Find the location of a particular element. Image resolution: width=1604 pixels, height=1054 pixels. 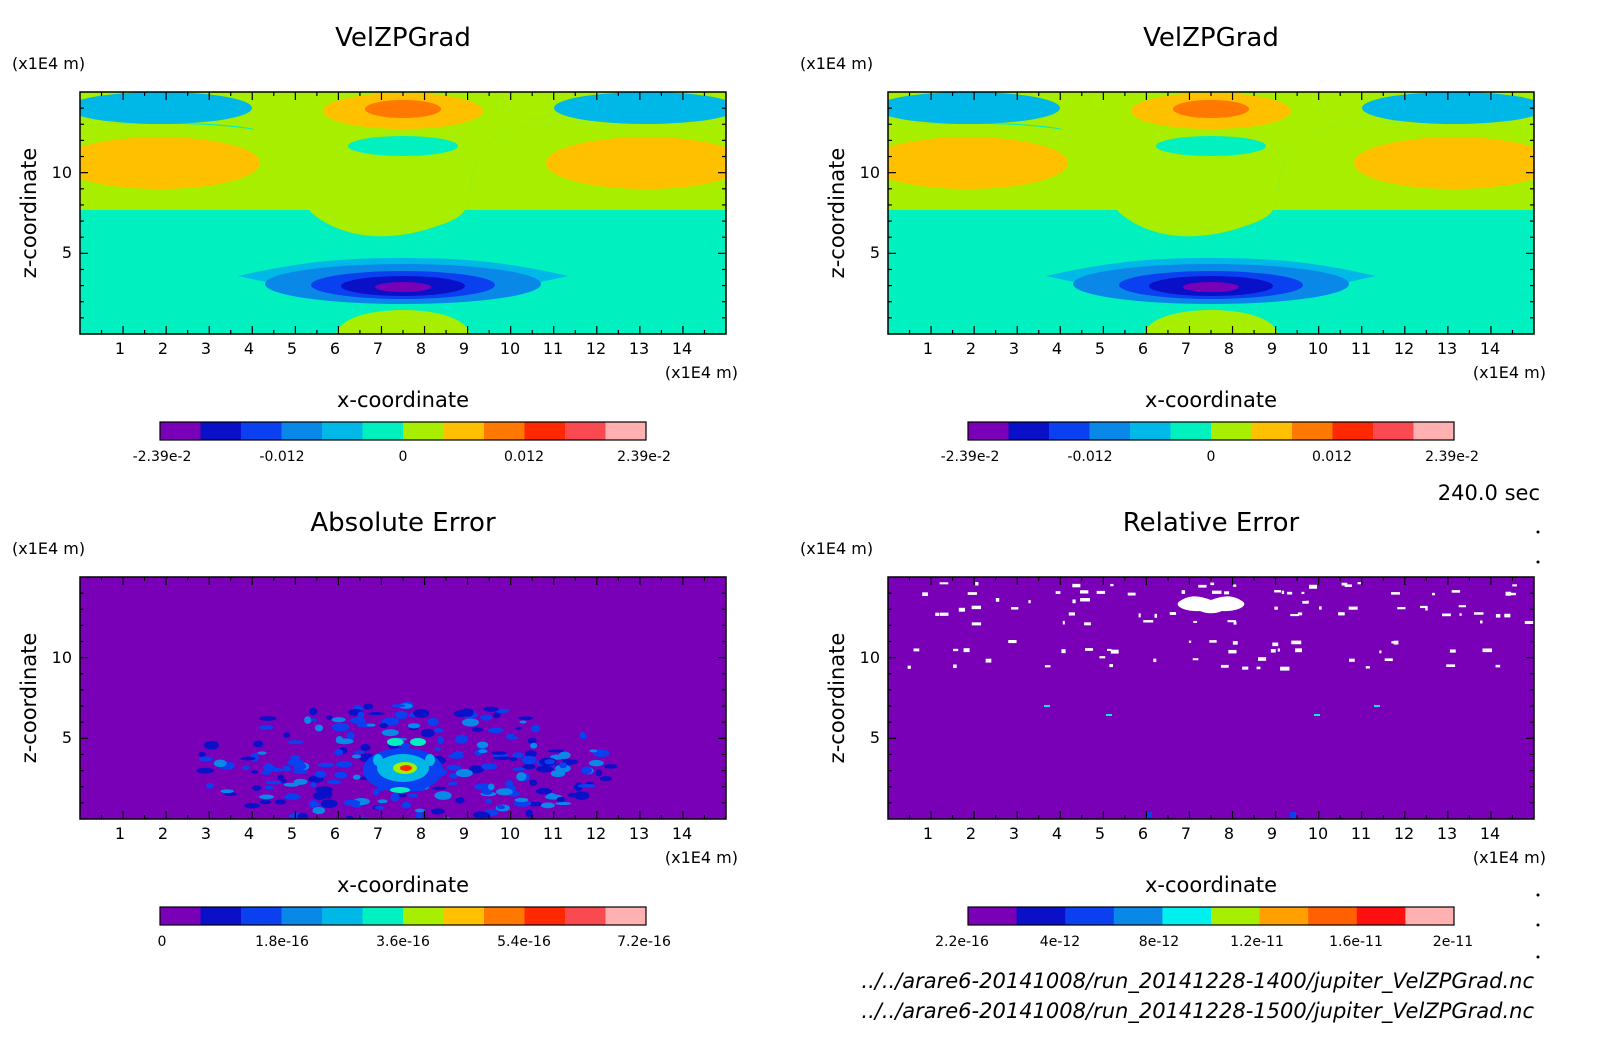

x-tick-label: 1 is located at coordinates (928, 348).